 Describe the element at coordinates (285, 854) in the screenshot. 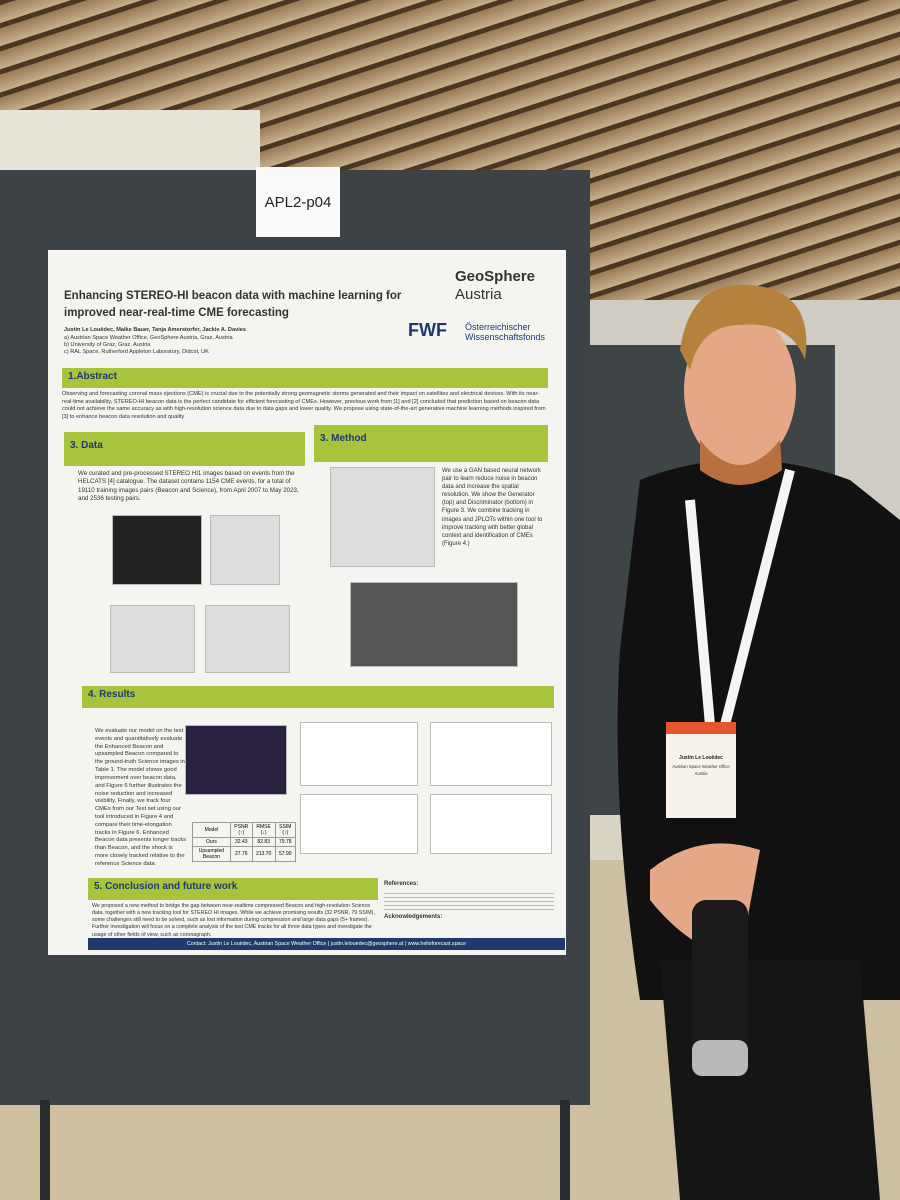

I see `table-cell: 57.90` at that location.